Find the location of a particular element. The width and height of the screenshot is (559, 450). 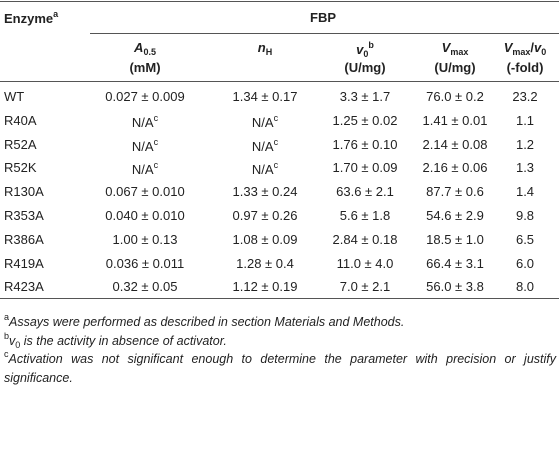

cell: 1.33 ± 0.24 is located at coordinates (265, 192).